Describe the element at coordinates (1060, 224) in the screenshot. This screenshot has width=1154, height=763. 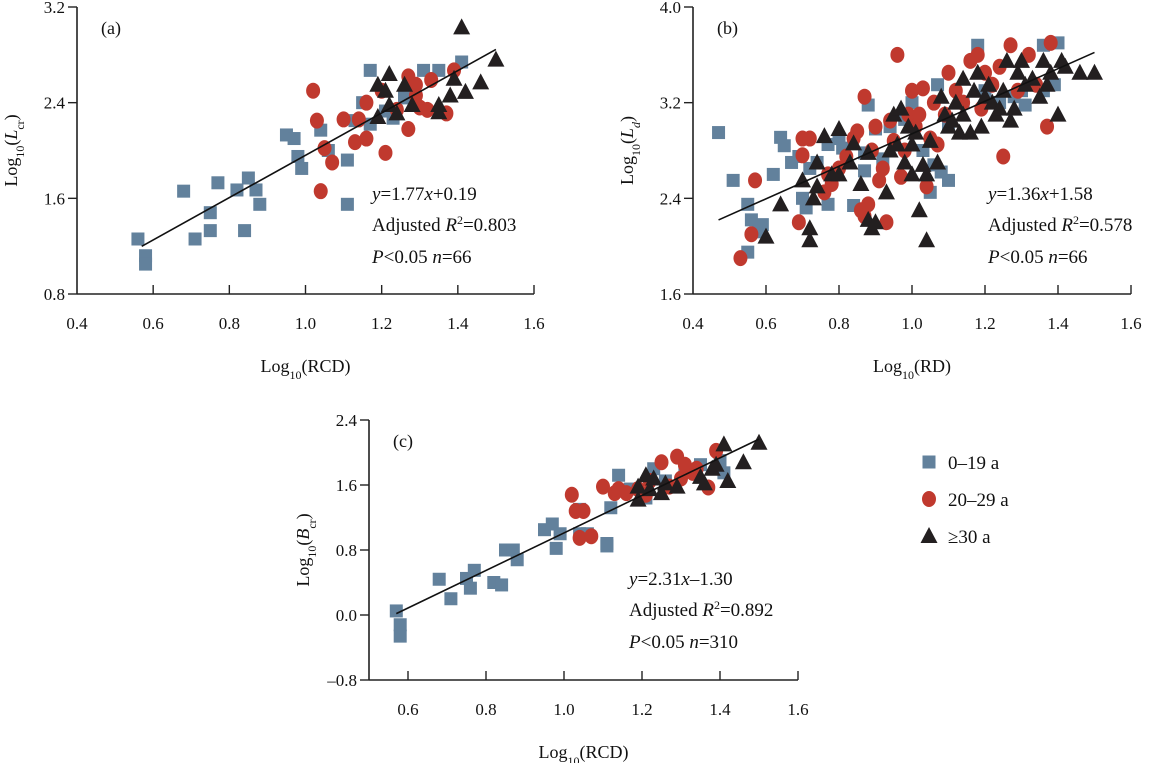
I see `r-squared-annotation: Adjusted R2=0.578` at that location.